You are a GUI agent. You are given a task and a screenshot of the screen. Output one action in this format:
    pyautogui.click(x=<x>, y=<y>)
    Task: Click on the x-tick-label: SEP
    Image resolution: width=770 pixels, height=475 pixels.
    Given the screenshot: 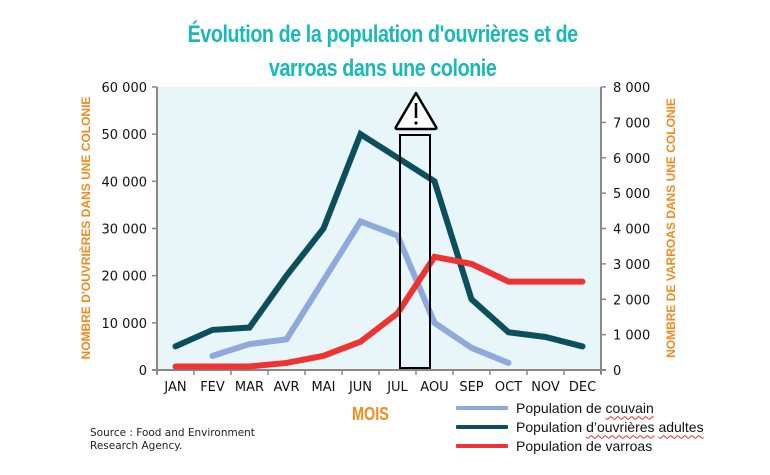 What is the action you would take?
    pyautogui.click(x=471, y=387)
    